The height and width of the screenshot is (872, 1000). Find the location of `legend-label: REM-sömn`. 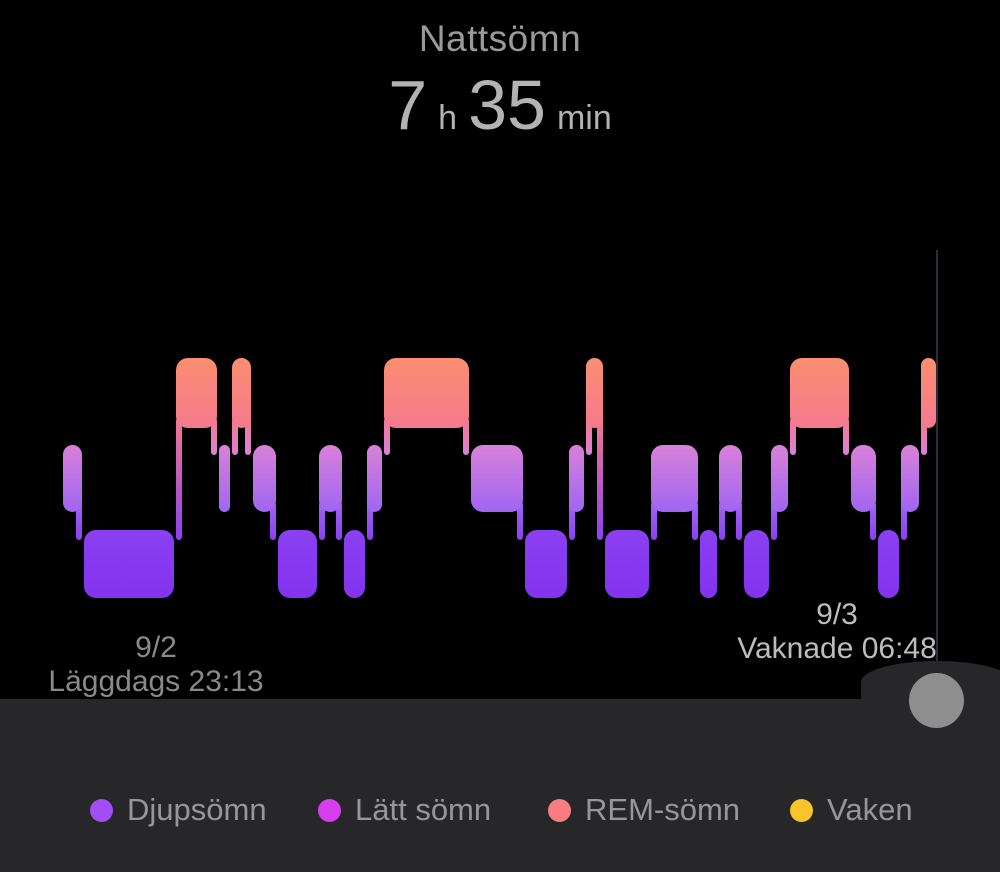

legend-label: REM-sömn is located at coordinates (663, 809).